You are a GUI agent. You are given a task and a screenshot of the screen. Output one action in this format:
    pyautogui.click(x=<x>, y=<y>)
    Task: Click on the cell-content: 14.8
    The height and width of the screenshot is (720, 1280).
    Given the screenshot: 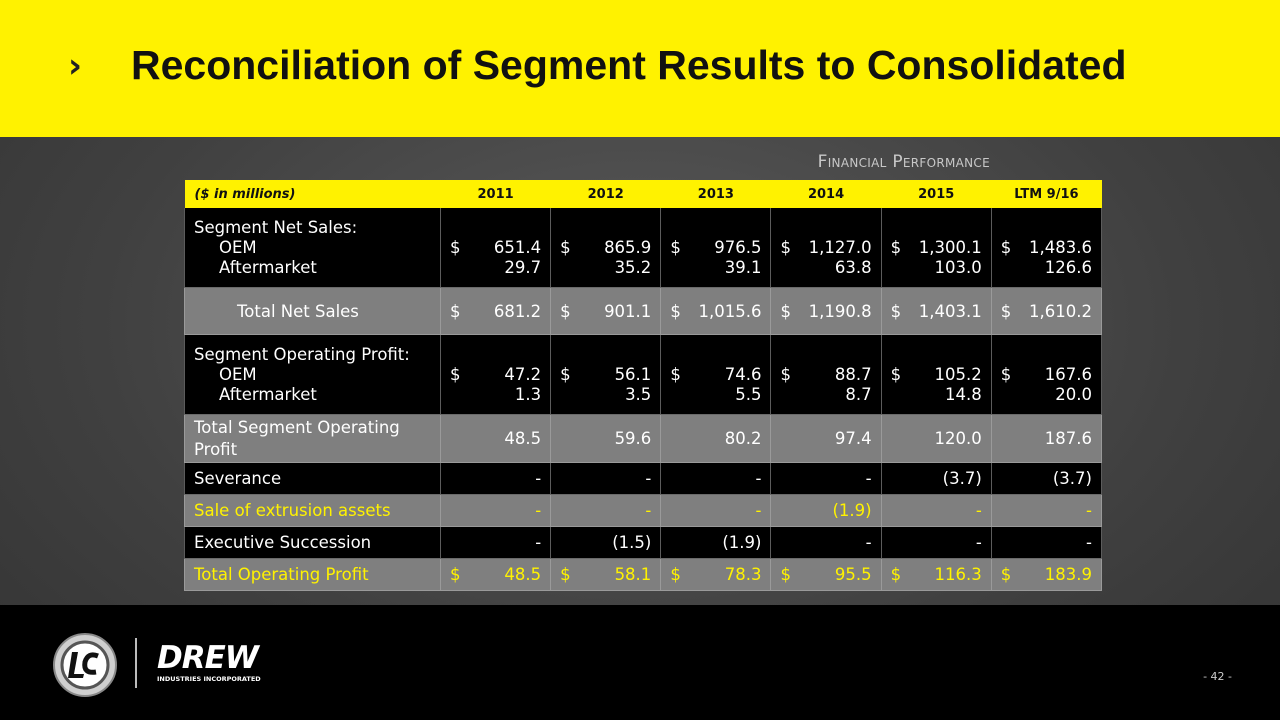 What is the action you would take?
    pyautogui.click(x=936, y=394)
    